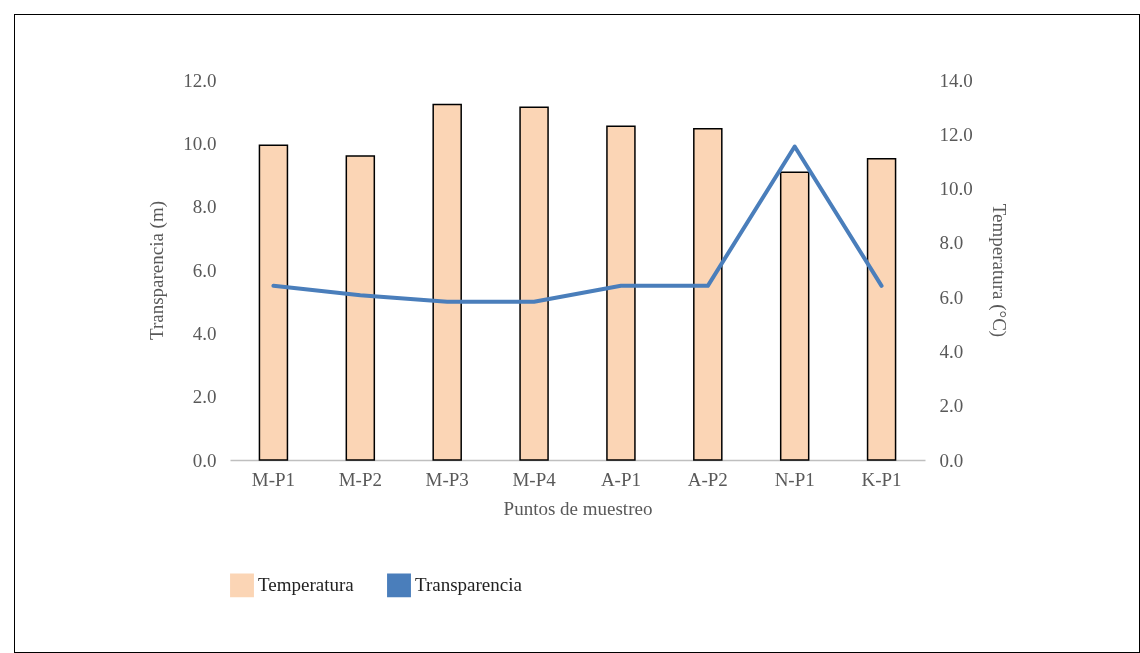 The height and width of the screenshot is (653, 1140). Describe the element at coordinates (204, 460) in the screenshot. I see `y-tick-label: 0.0` at that location.